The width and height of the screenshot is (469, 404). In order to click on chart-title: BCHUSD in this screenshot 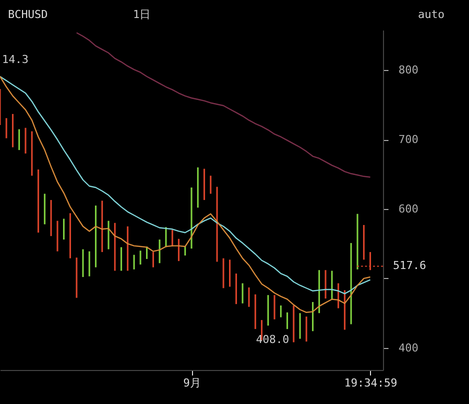, I will do `click(28, 14)`.